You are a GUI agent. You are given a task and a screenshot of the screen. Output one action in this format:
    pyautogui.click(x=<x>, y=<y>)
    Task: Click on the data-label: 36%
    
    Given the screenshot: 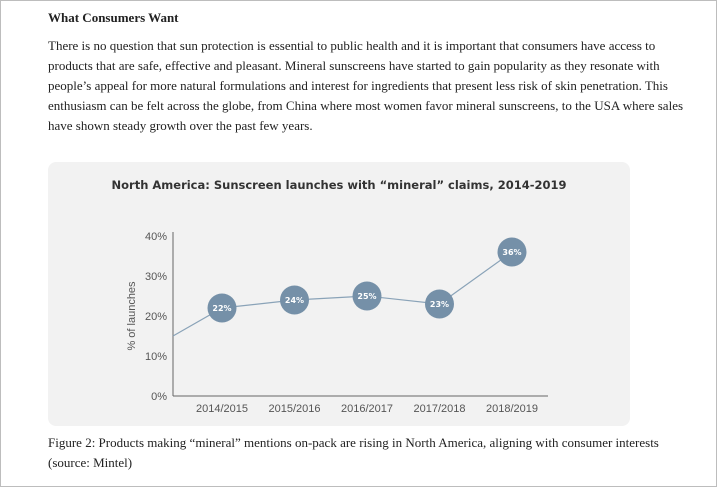 What is the action you would take?
    pyautogui.click(x=511, y=252)
    